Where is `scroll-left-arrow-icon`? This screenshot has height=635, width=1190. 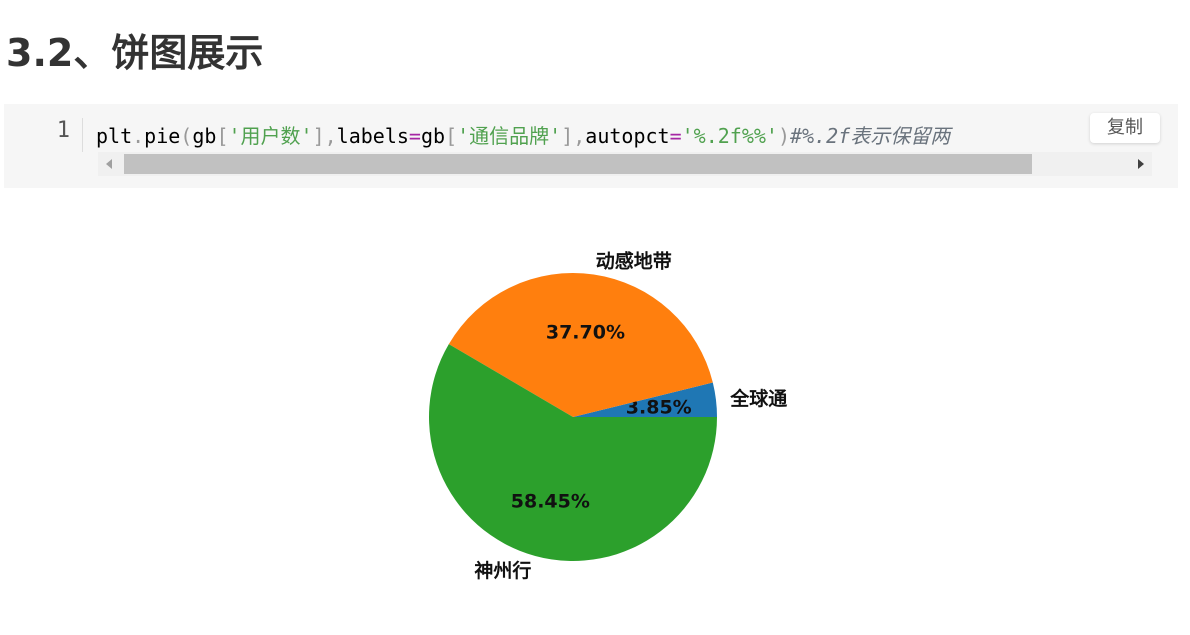 scroll-left-arrow-icon is located at coordinates (109, 164).